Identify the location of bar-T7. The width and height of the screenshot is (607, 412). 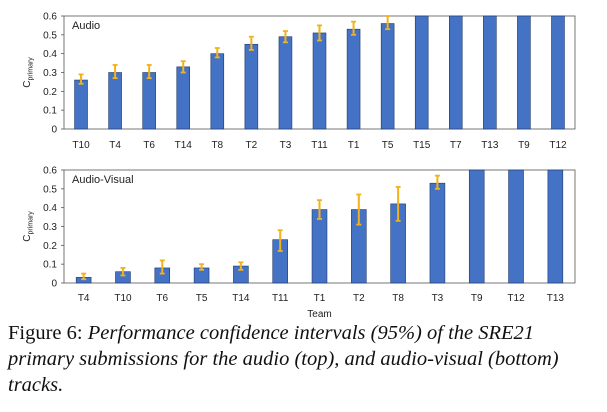
(455, 72).